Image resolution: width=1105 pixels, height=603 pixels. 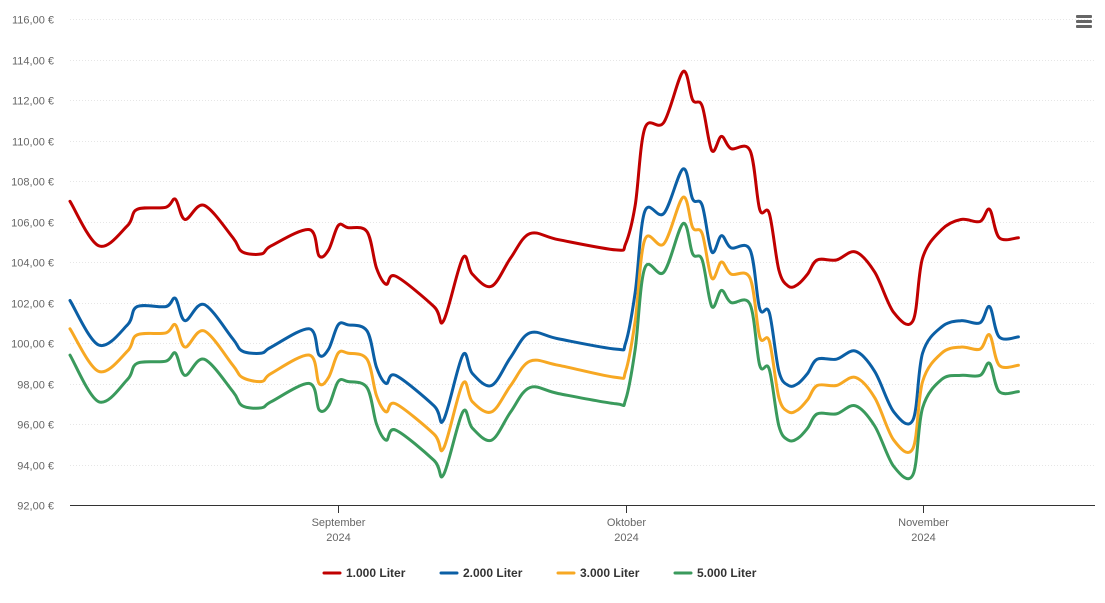 I want to click on hamburger-menu-icon, so click(x=1084, y=22).